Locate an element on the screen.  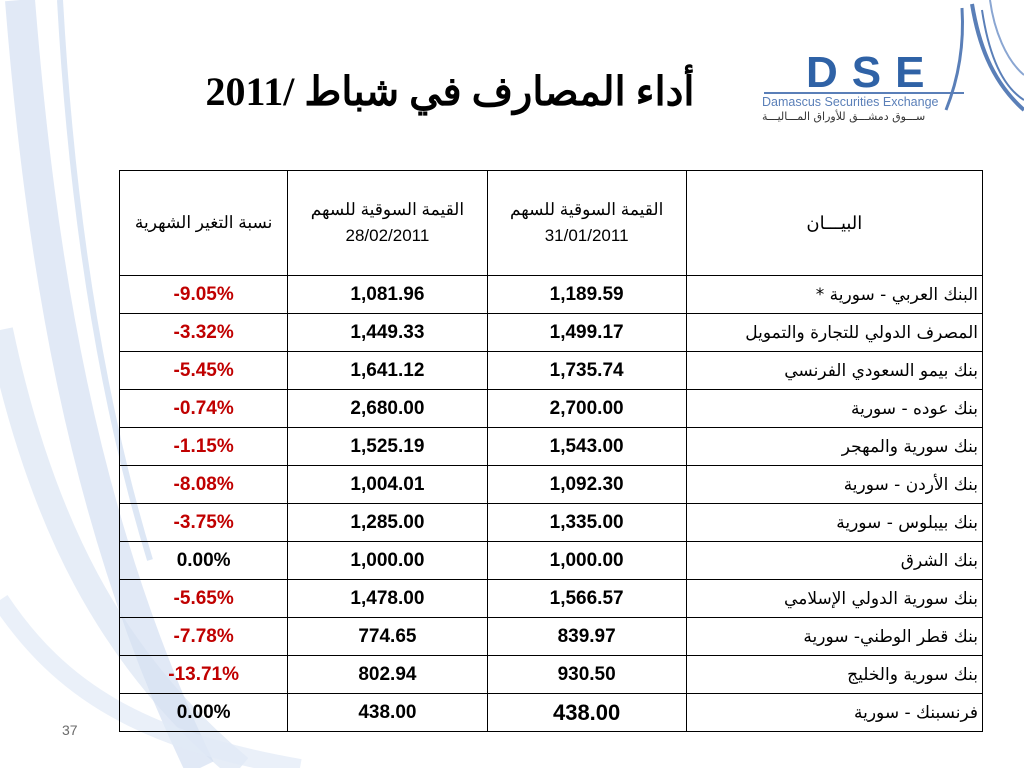
monthly-change: -3.75% is located at coordinates (203, 522).